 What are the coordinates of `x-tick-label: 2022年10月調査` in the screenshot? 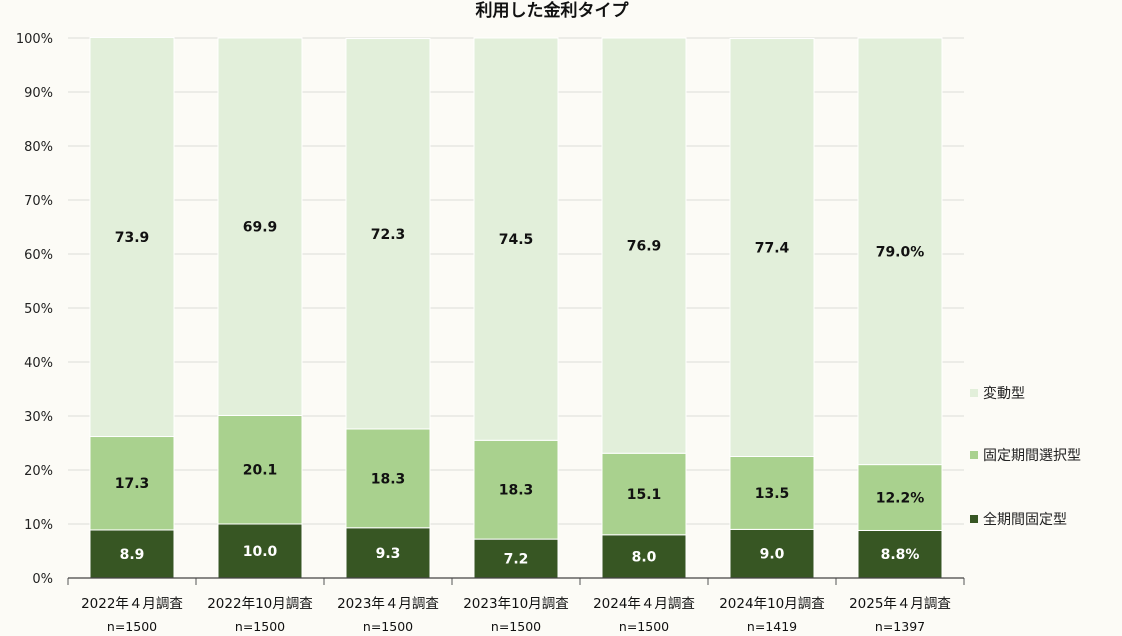 It's located at (260, 604).